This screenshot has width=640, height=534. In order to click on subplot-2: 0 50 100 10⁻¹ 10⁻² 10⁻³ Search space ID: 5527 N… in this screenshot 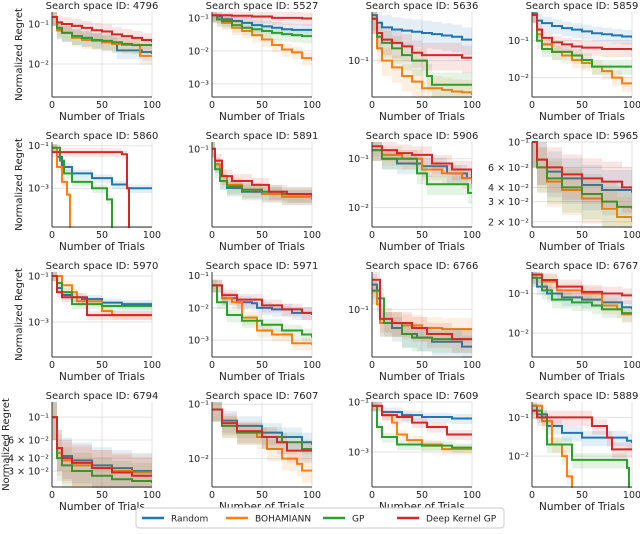, I will do `click(254, 62)`.